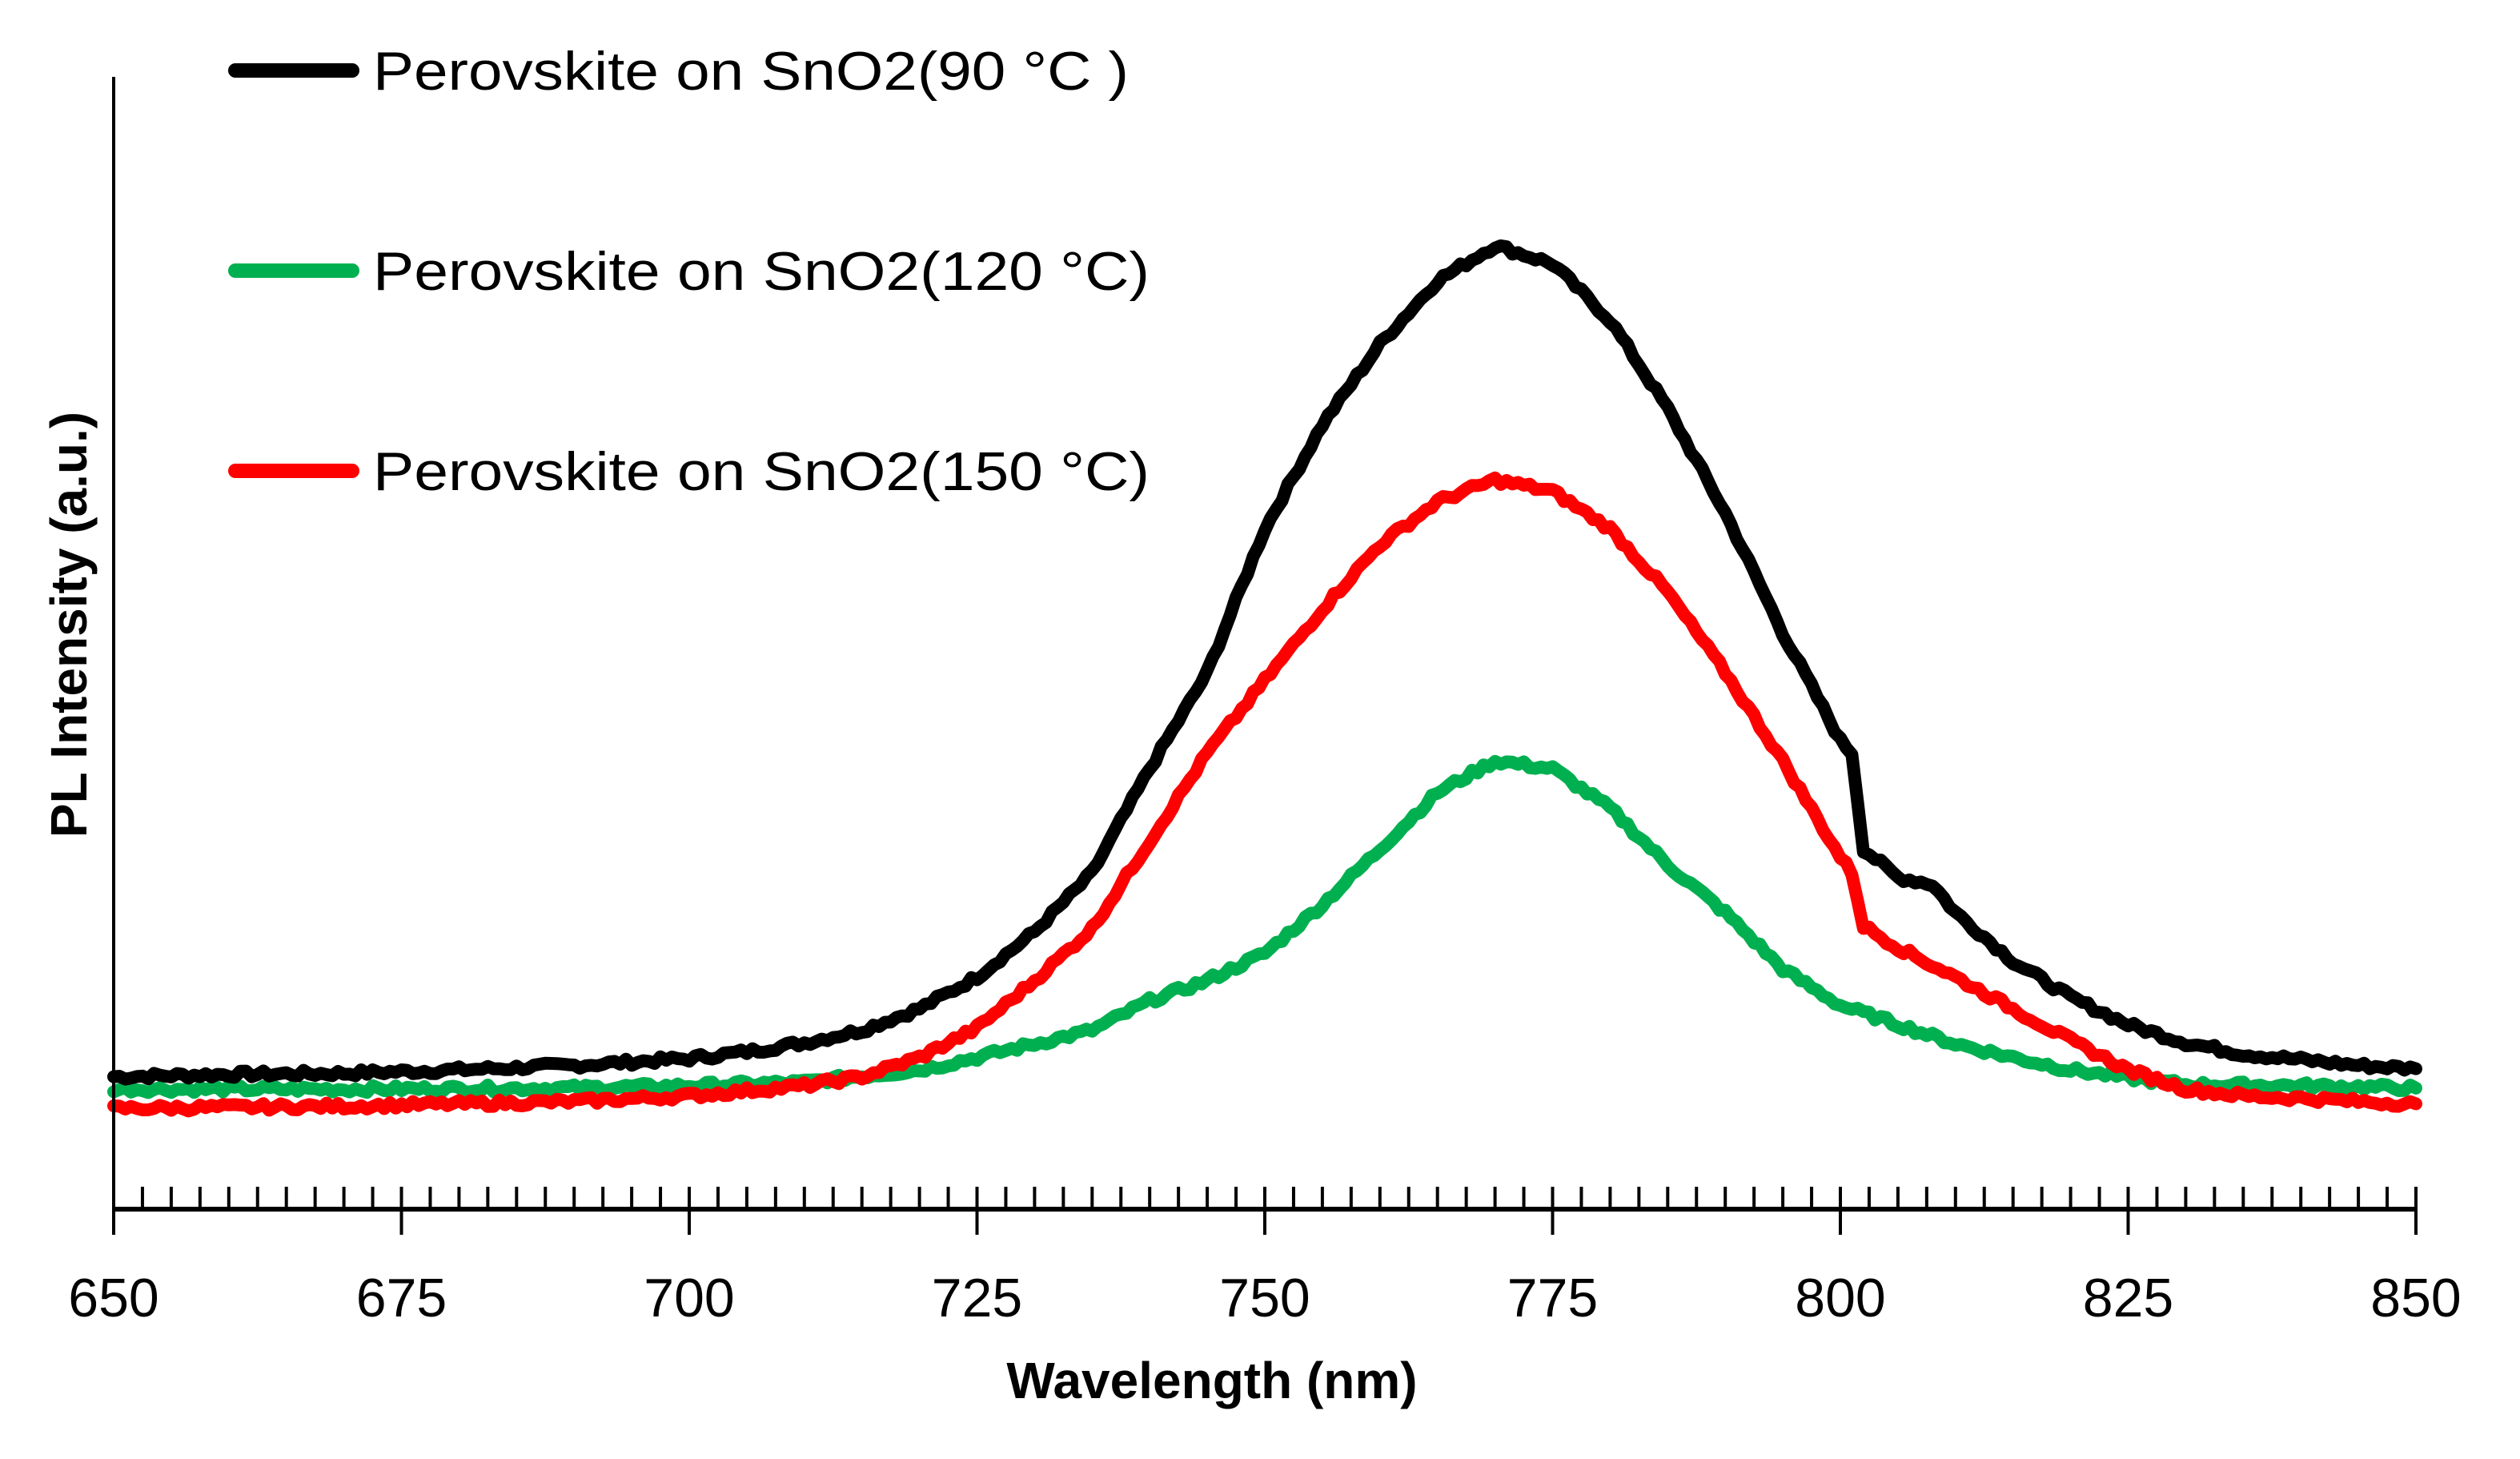 This screenshot has width=2520, height=1459. I want to click on x-tick-labels: 650 675 700 725 750 775 800 825 850, so click(1264, 1298).